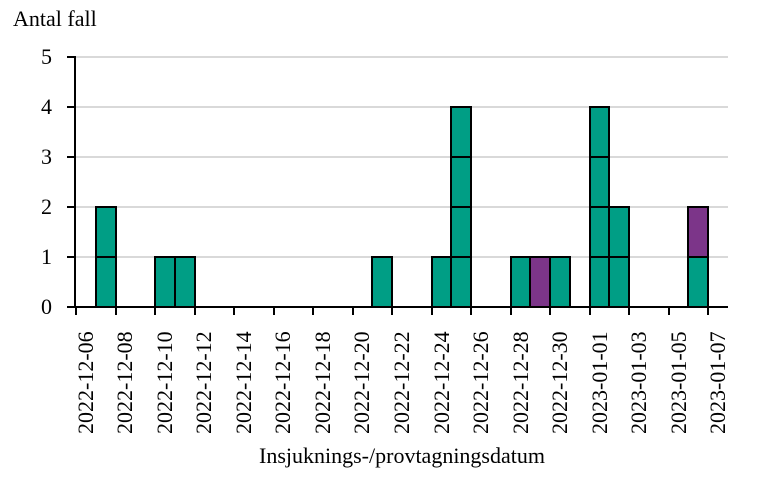 The image size is (759, 490). Describe the element at coordinates (46, 256) in the screenshot. I see `y-tick-label: 1` at that location.